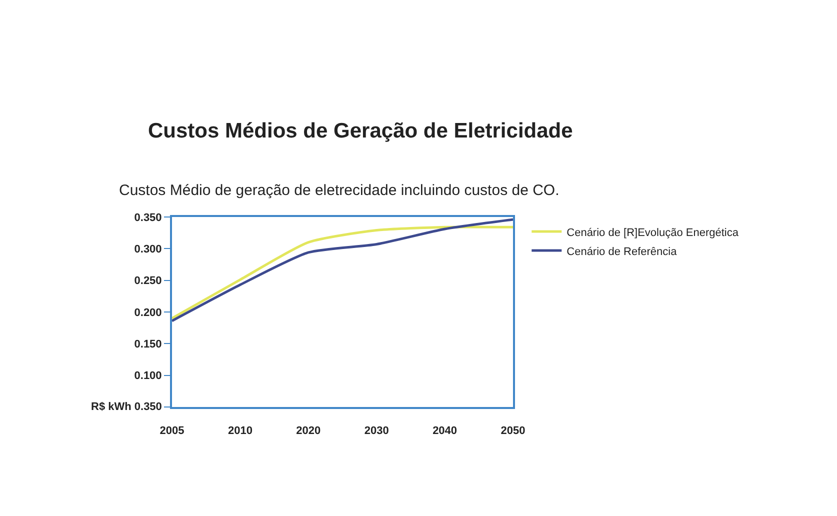 The height and width of the screenshot is (516, 837). What do you see at coordinates (148, 376) in the screenshot?
I see `y-tick-label: 0.100` at bounding box center [148, 376].